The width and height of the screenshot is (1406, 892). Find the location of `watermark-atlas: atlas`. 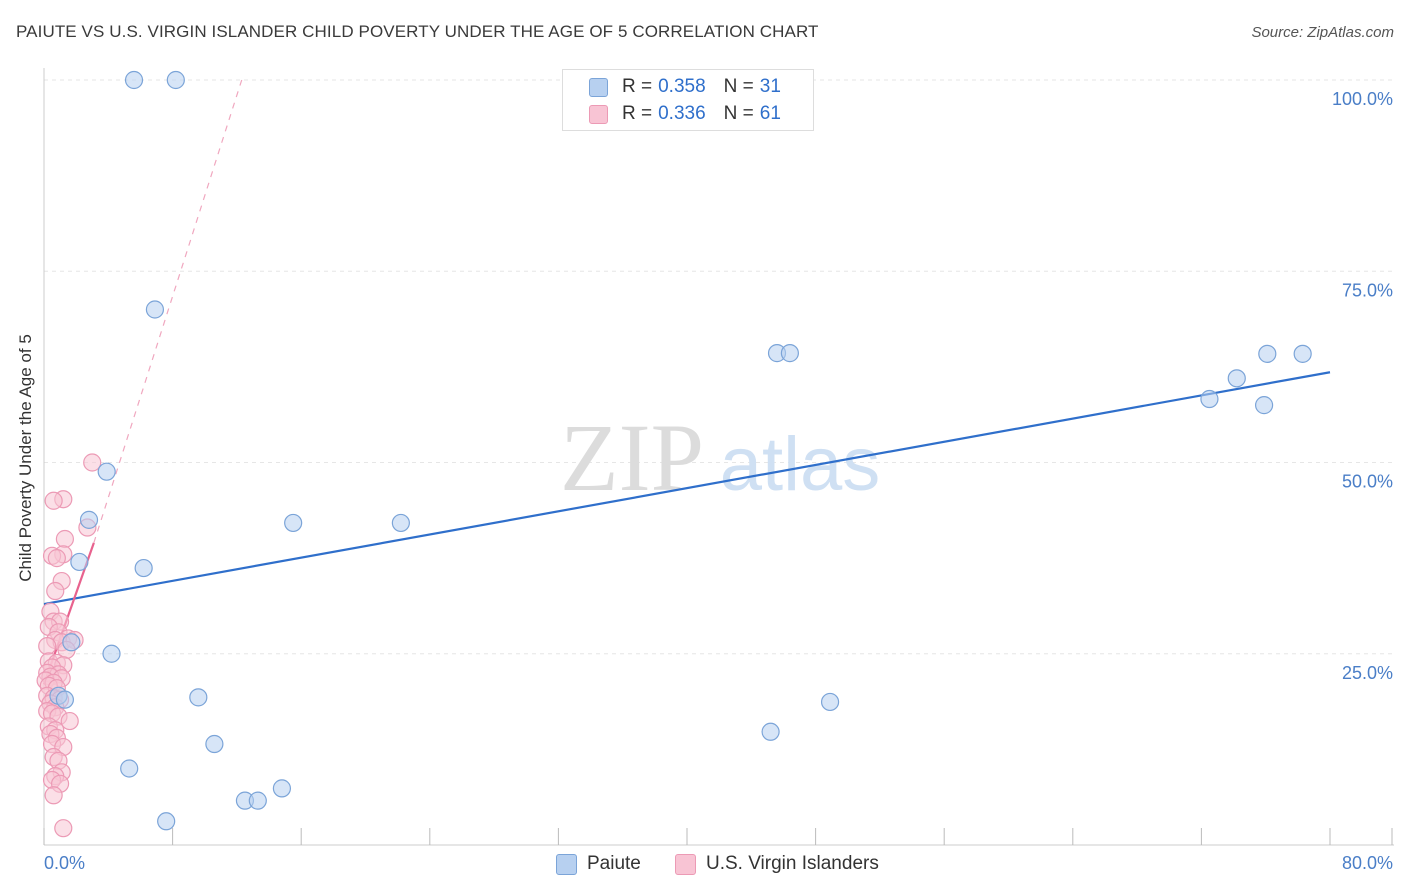

watermark-atlas: atlas is located at coordinates (800, 464).